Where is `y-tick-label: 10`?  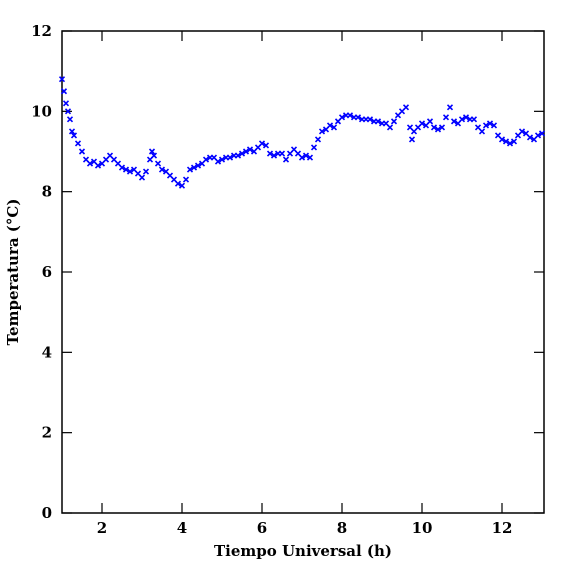
y-tick-label: 10 is located at coordinates (41, 111).